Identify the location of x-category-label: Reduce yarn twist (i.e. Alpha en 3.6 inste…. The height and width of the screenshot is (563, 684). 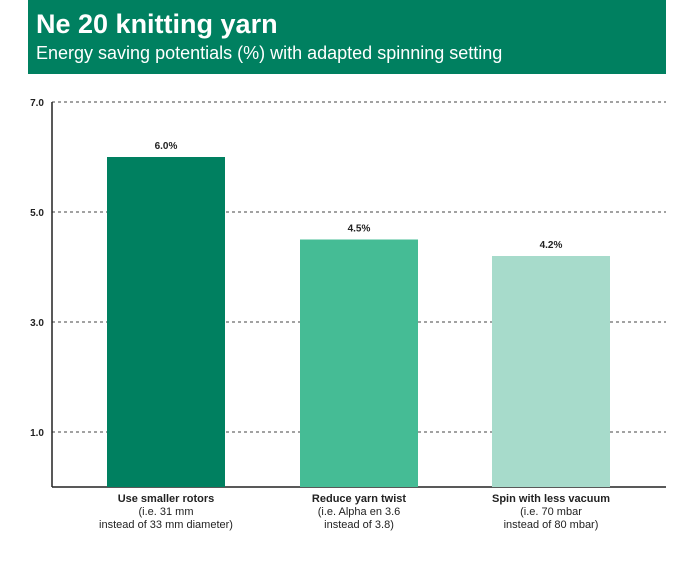
(359, 512).